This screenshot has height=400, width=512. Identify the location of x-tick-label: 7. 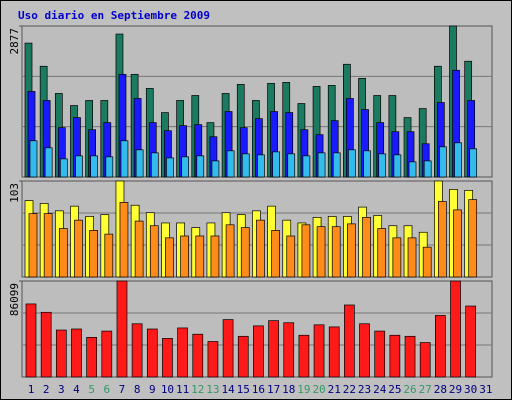
(122, 389).